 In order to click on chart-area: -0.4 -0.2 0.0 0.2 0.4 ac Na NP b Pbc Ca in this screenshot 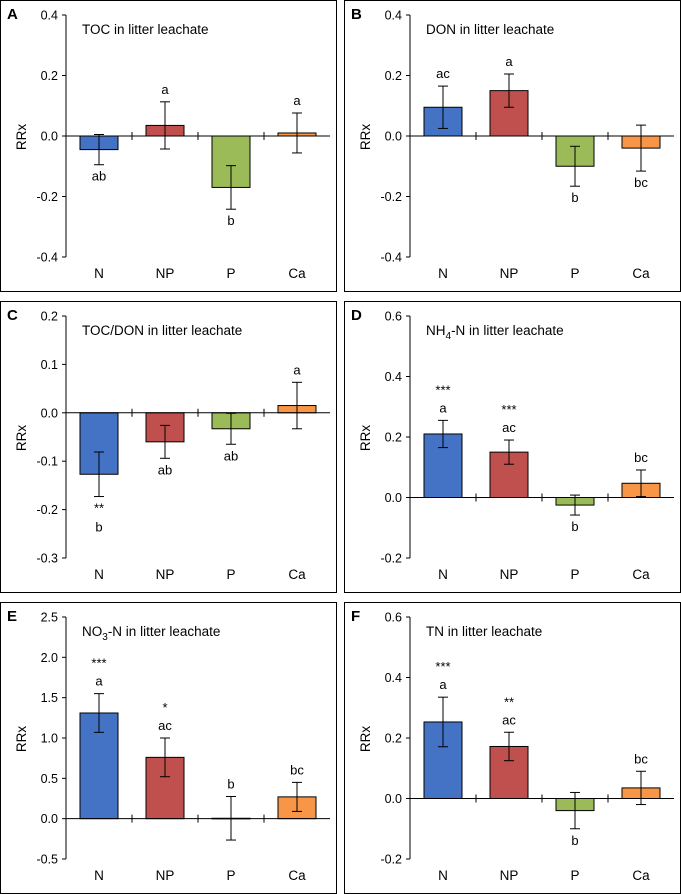, I will do `click(527, 145)`.